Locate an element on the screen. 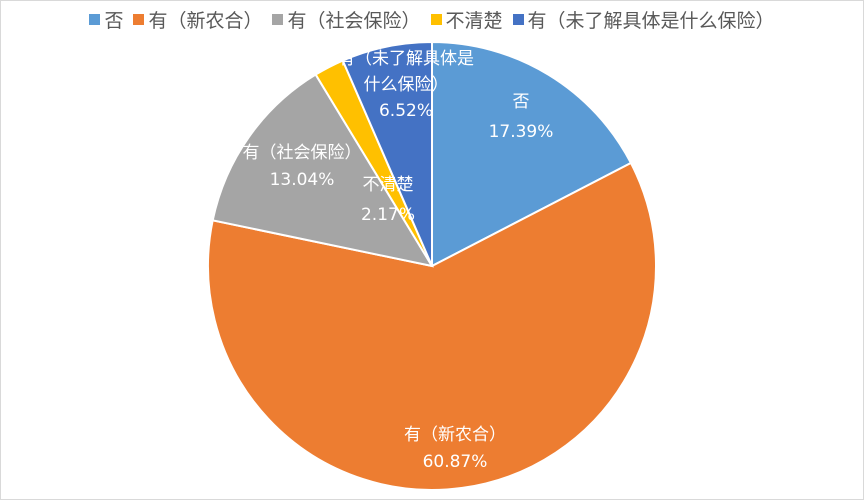  legend-label: 有（未了解具体是什么保险） is located at coordinates (651, 21).